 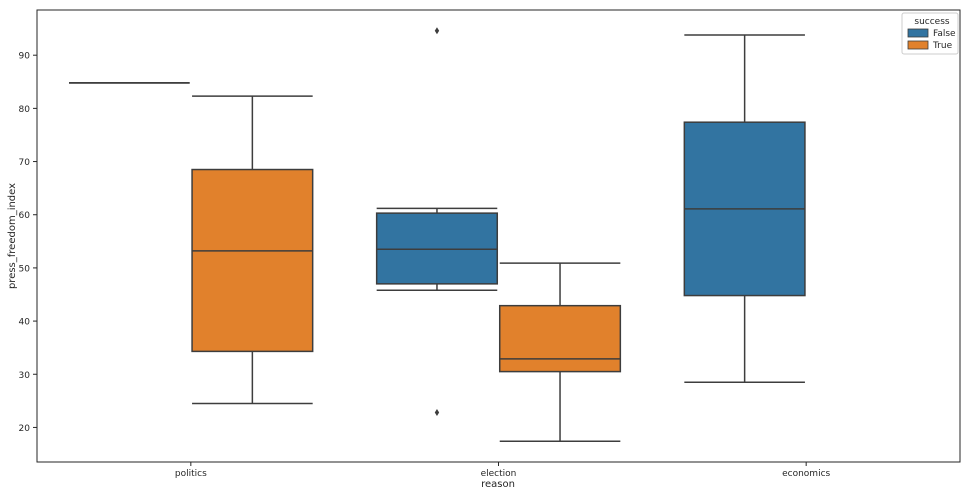 I want to click on x-tick-label: politics, so click(x=191, y=474).